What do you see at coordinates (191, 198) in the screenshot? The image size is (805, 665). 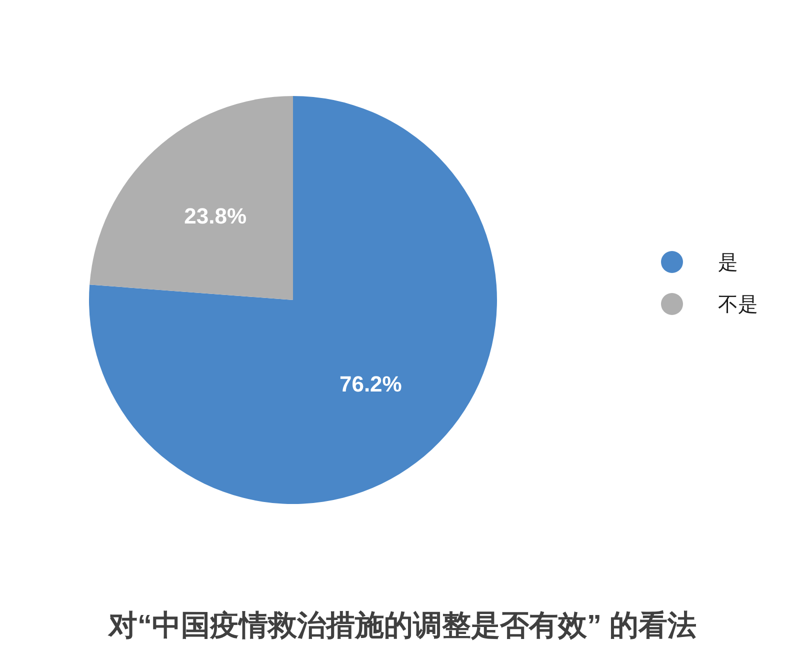 I see `pie-slice` at bounding box center [191, 198].